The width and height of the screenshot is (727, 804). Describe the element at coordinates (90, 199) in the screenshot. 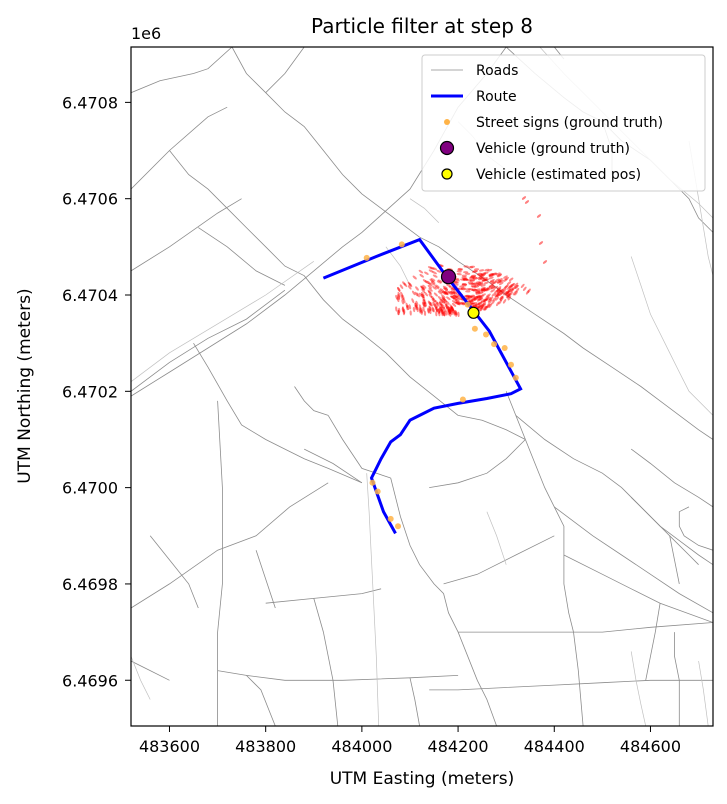

I see `y-tick-label: 6.4706` at that location.